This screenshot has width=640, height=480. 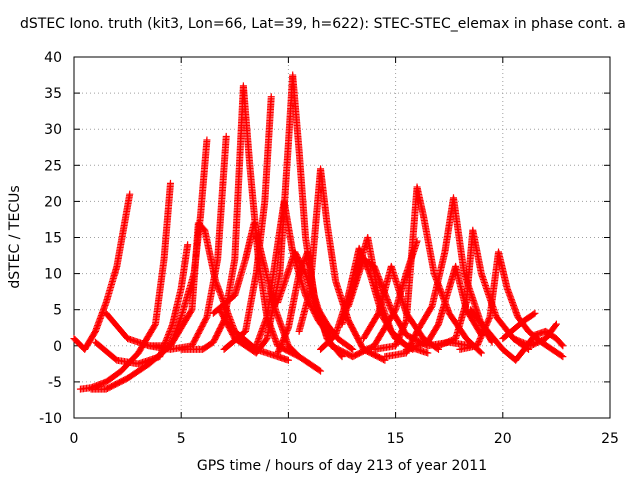 I want to click on y-tick-label: 25, so click(x=53, y=166).